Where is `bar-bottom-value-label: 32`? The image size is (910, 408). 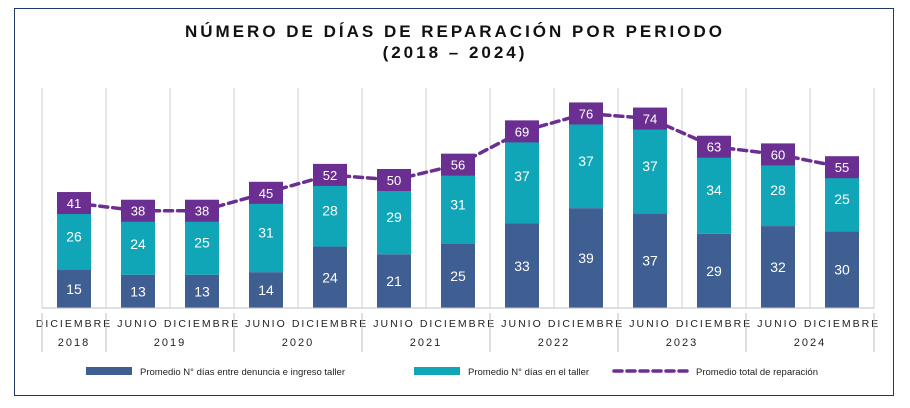 bar-bottom-value-label: 32 is located at coordinates (778, 267).